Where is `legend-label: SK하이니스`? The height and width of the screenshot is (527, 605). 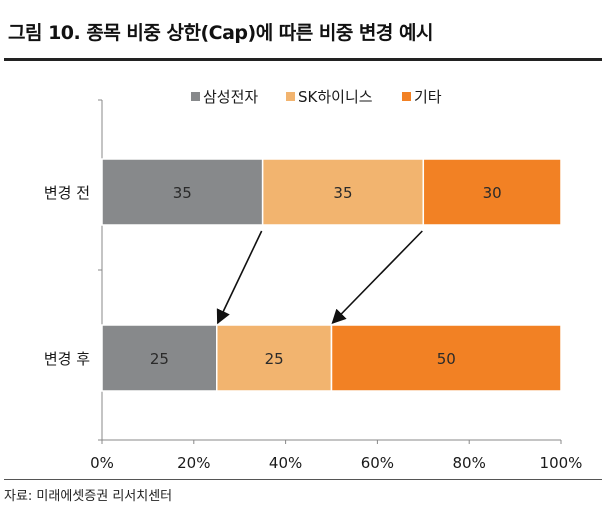
legend-label: SK하이니스 is located at coordinates (335, 97).